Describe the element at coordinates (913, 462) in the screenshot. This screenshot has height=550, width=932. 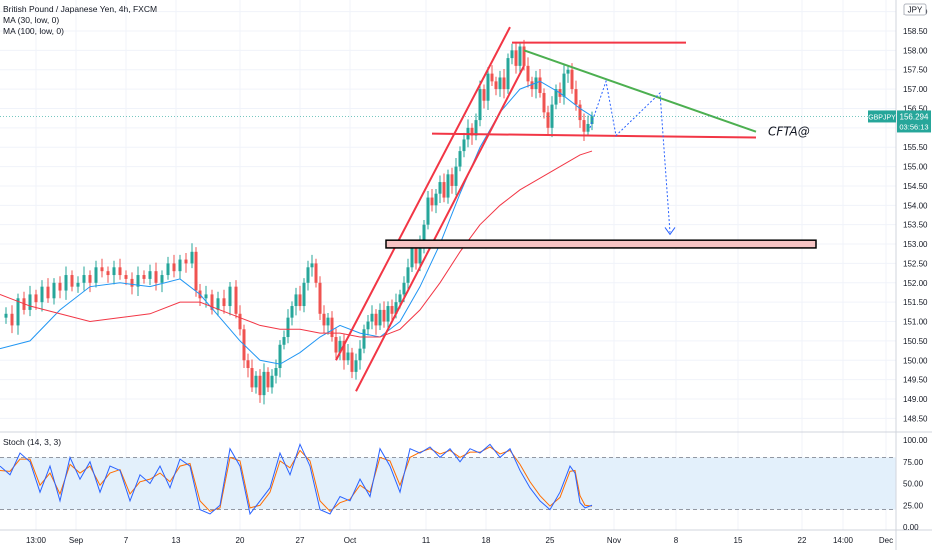
I see `stoch-tick-label: 75.00` at that location.